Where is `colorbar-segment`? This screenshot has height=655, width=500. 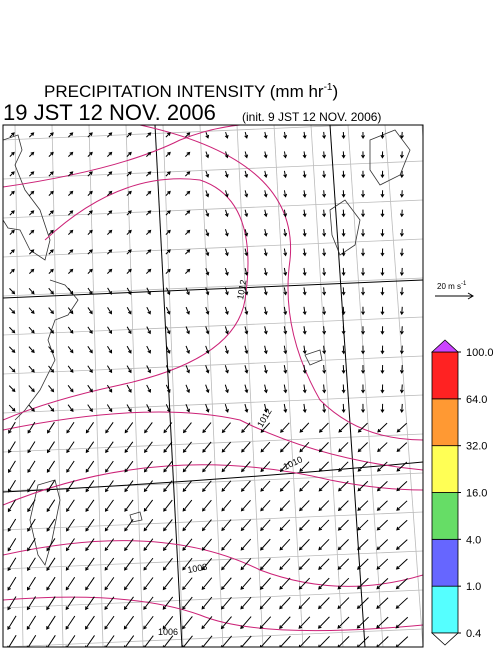
colorbar-segment is located at coordinates (445, 469).